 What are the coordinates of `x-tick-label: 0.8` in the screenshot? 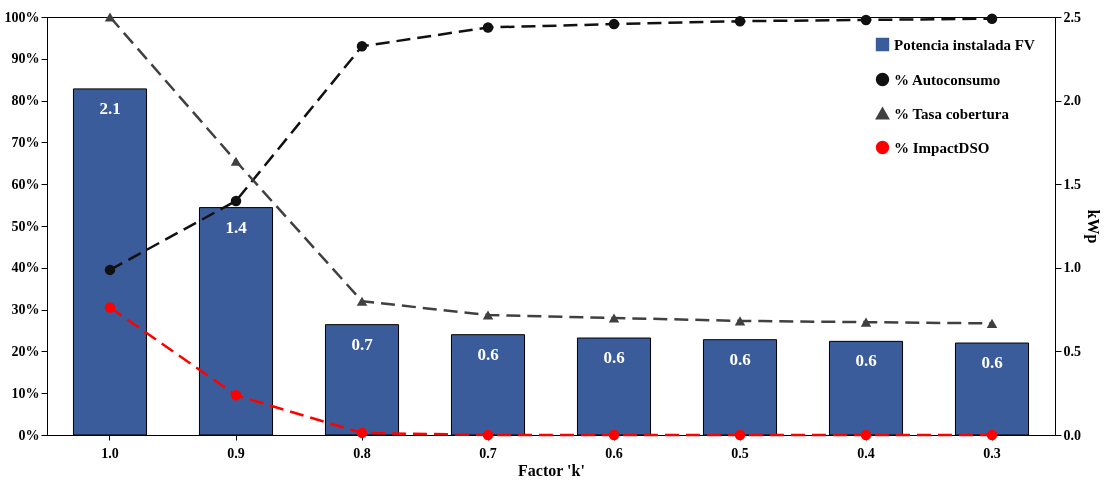 It's located at (362, 453).